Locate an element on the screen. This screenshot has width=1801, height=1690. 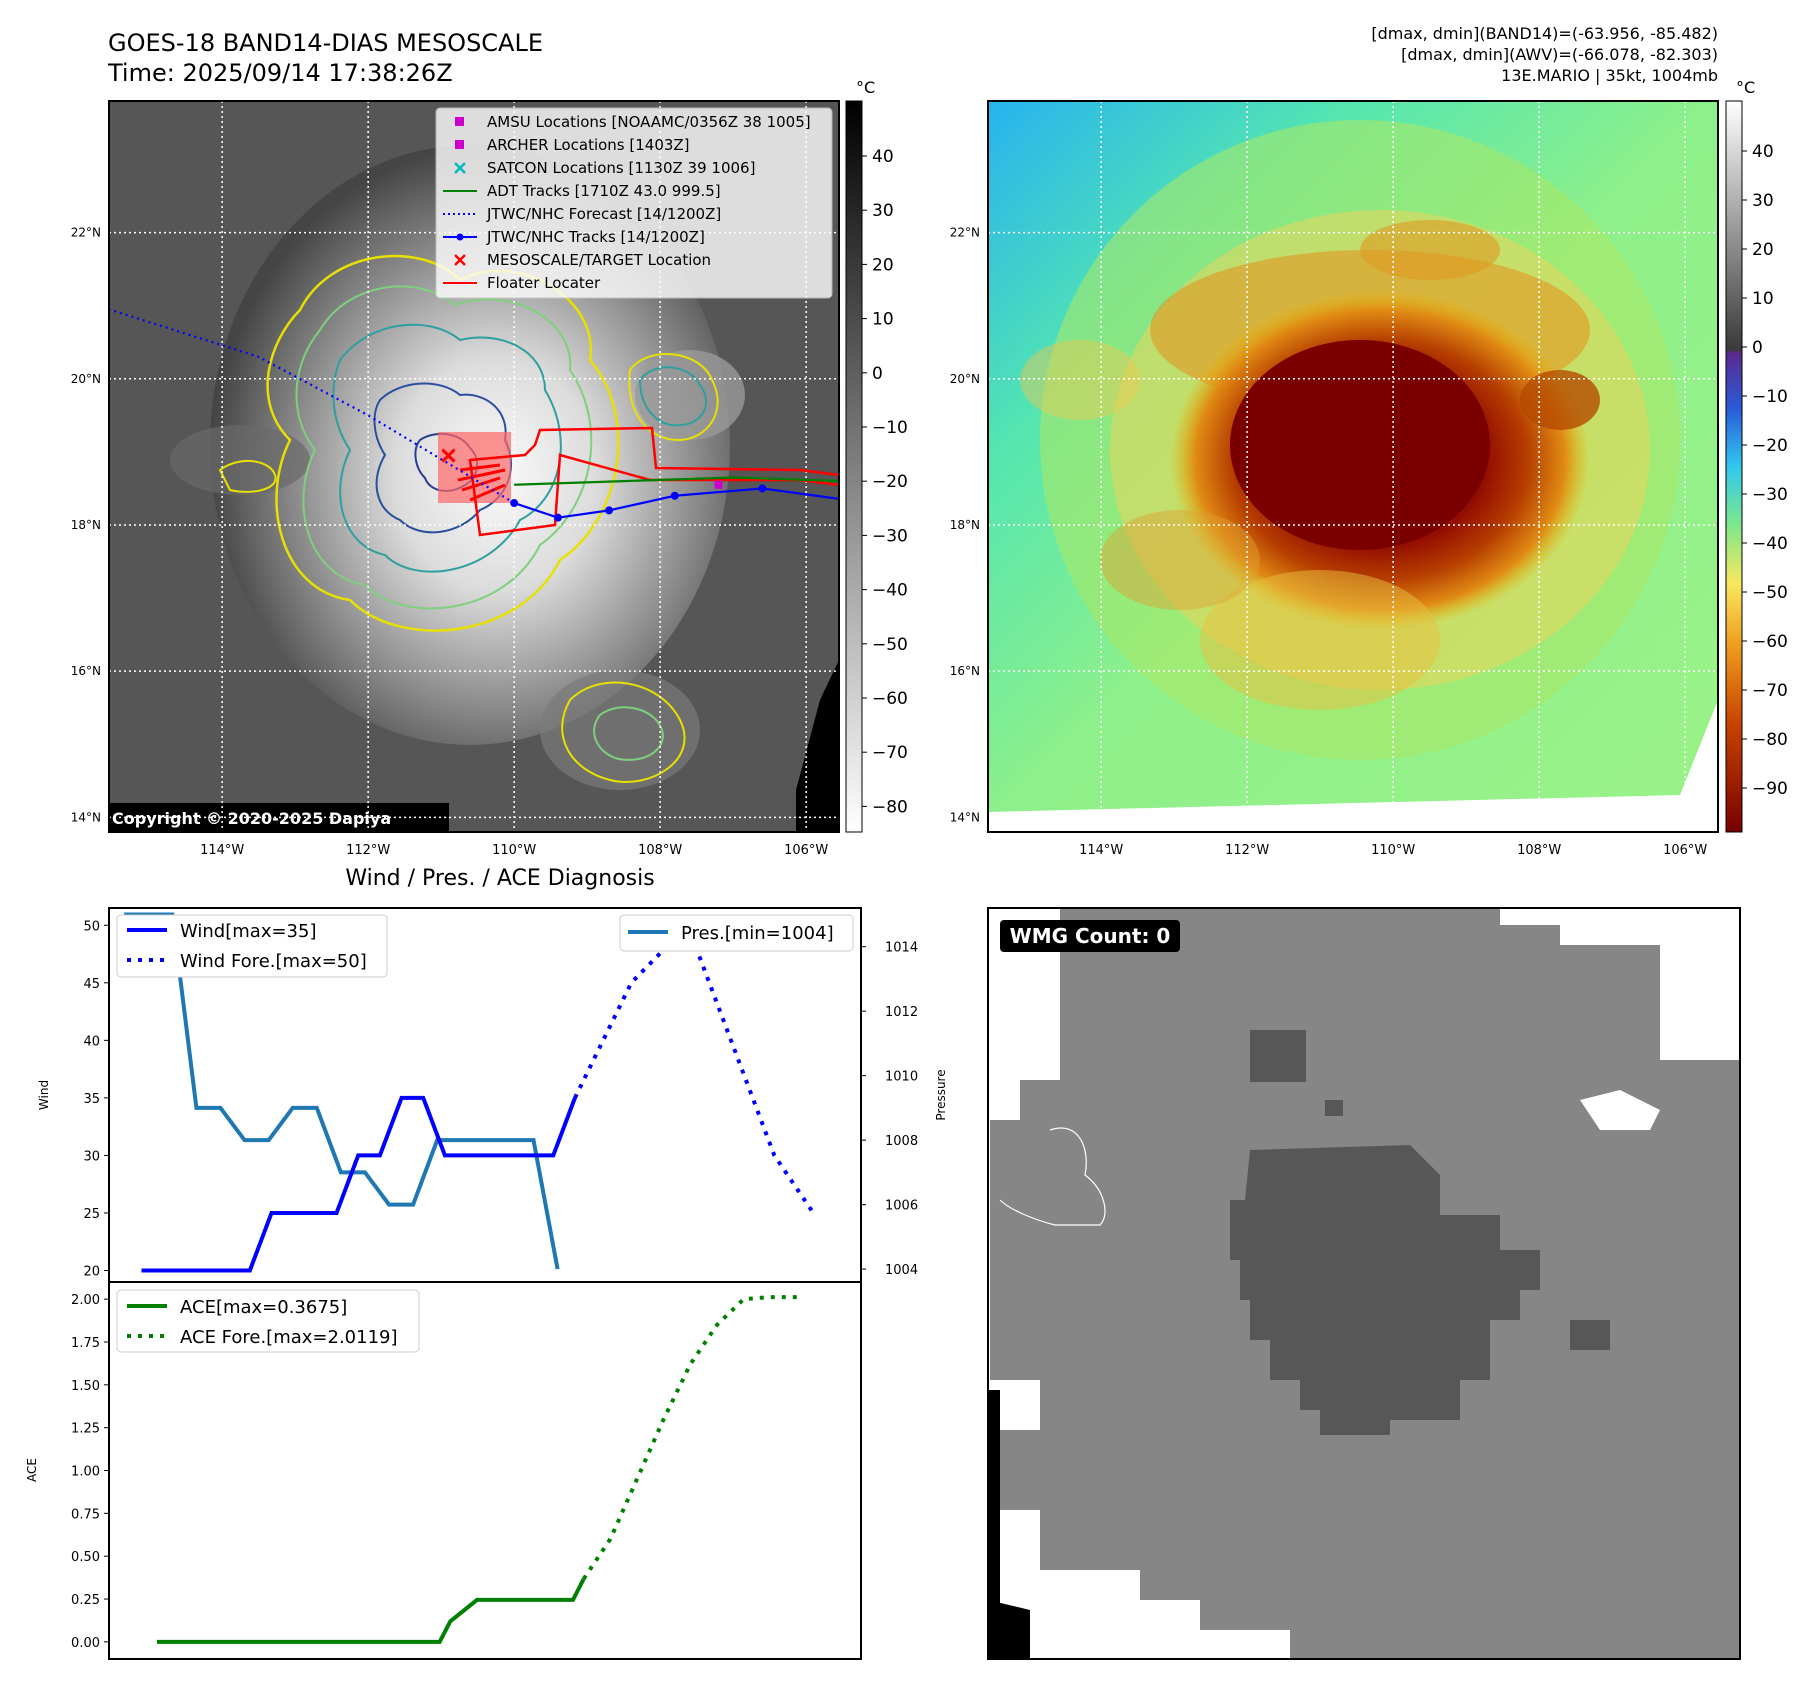
lat-tick-label: 22°N is located at coordinates (86, 233).